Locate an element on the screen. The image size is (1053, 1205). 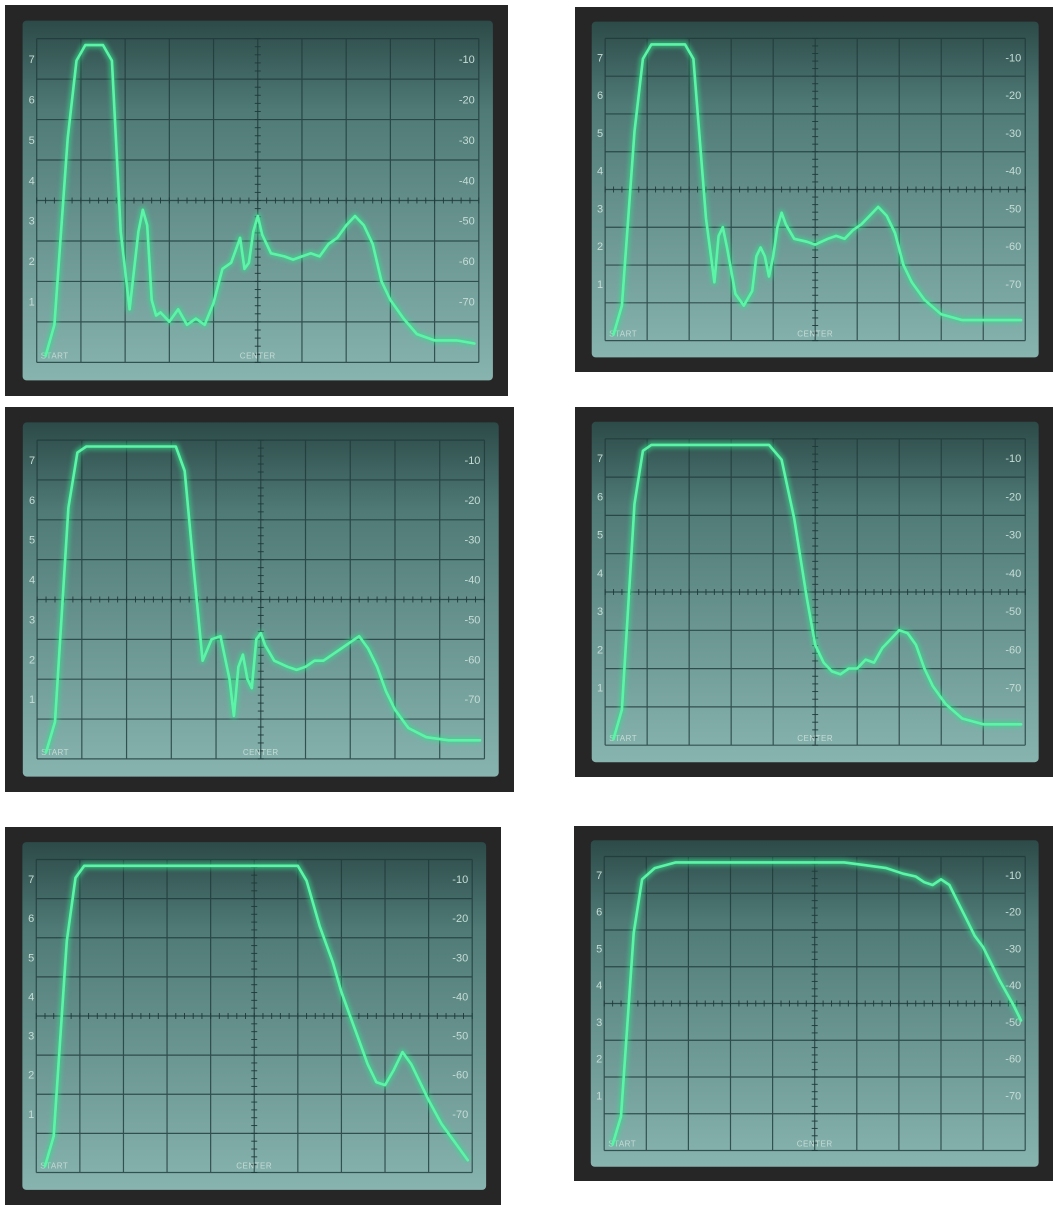
graticule is located at coordinates (815, 592).